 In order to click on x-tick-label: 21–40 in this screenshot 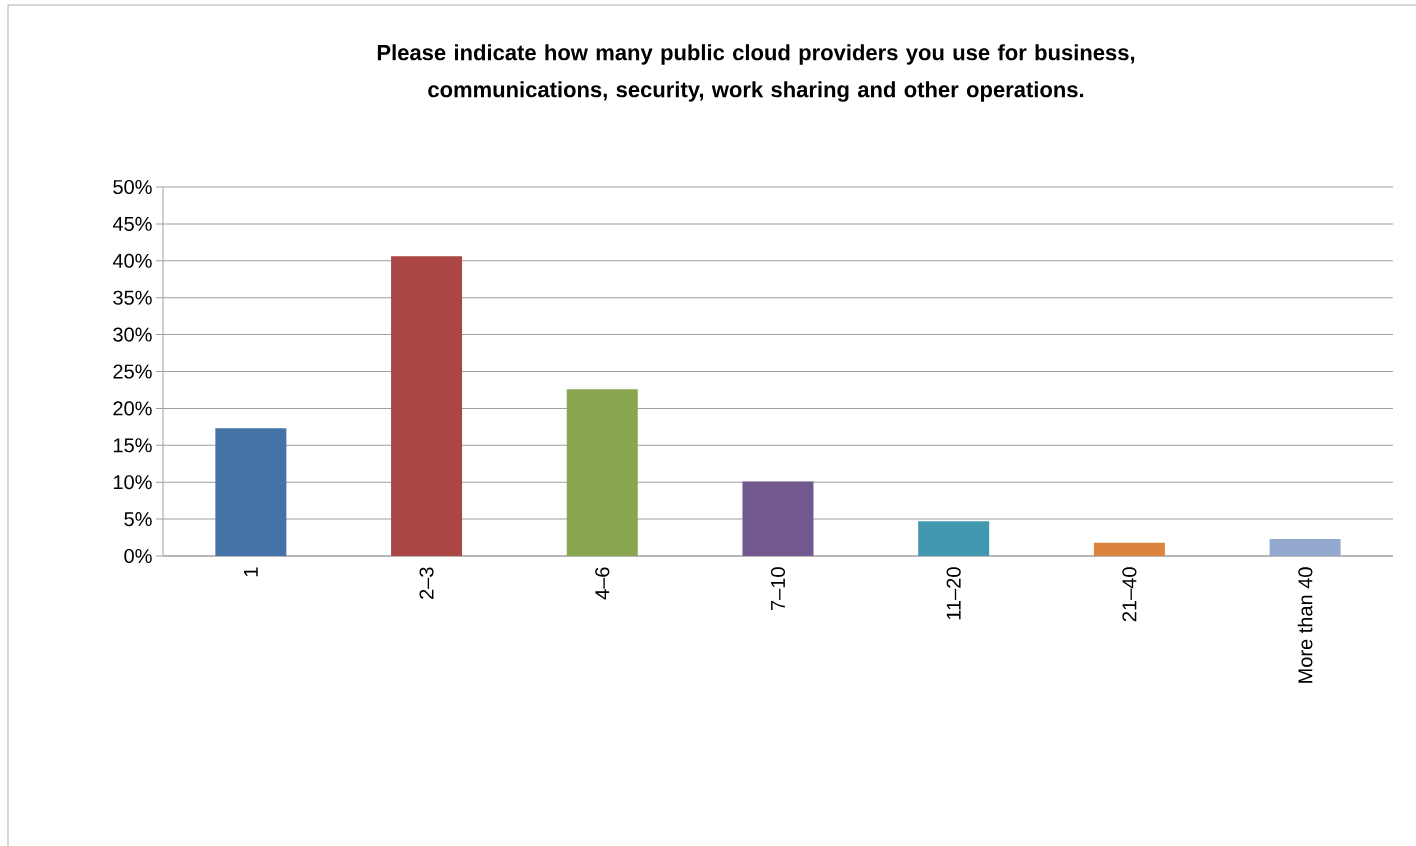, I will do `click(1129, 594)`.